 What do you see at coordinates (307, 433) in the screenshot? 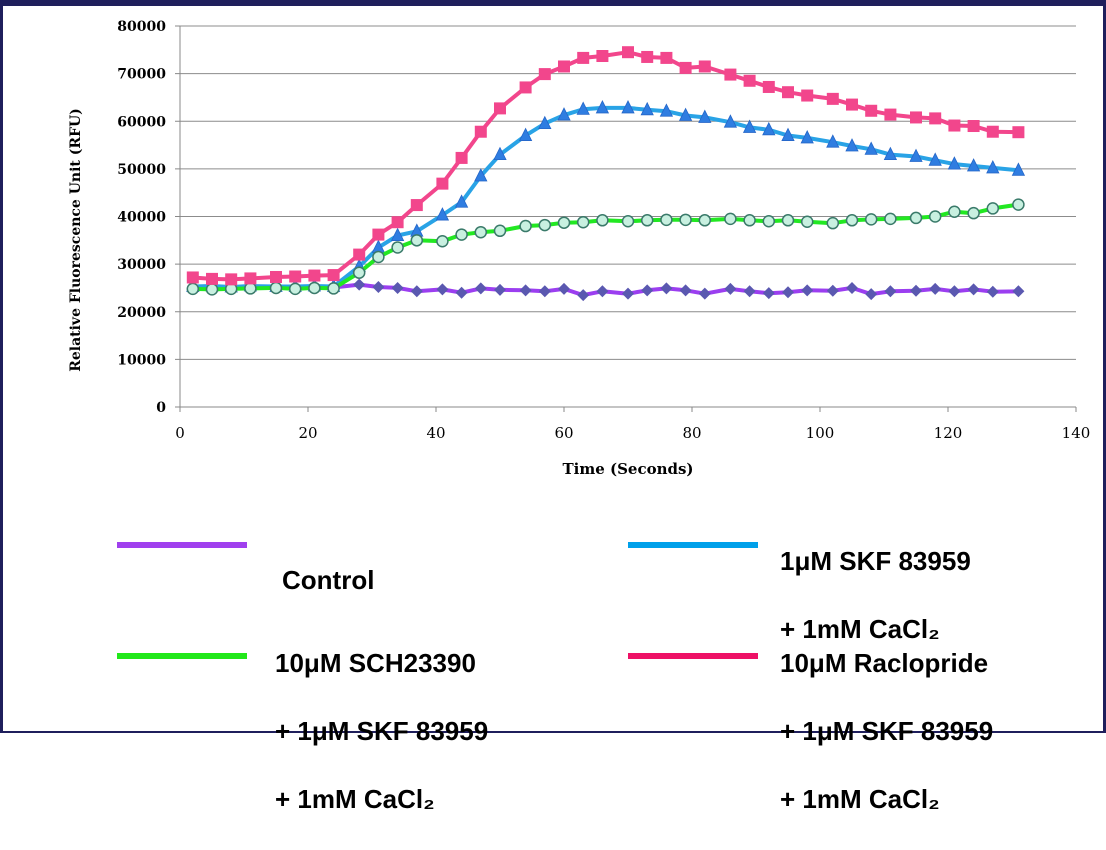
I see `x-tick-label: 20` at bounding box center [307, 433].